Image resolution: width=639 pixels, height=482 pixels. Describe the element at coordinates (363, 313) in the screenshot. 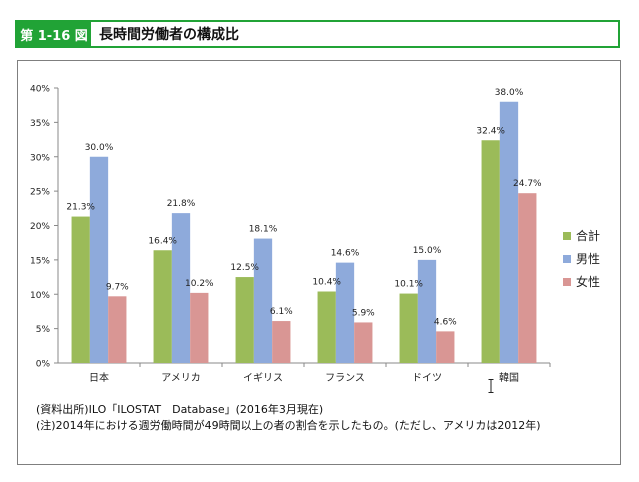

I see `data-label: 5.9%` at that location.